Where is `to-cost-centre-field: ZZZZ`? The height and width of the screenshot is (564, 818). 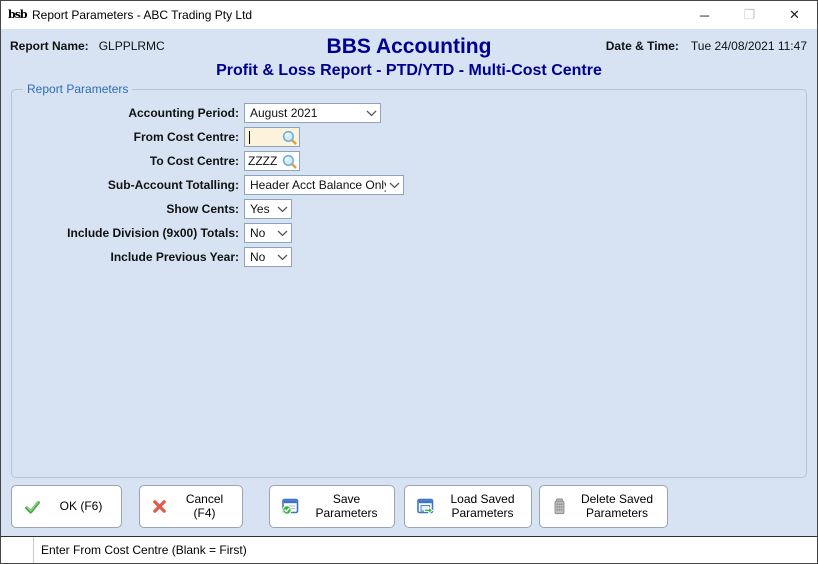 to-cost-centre-field: ZZZZ is located at coordinates (272, 161).